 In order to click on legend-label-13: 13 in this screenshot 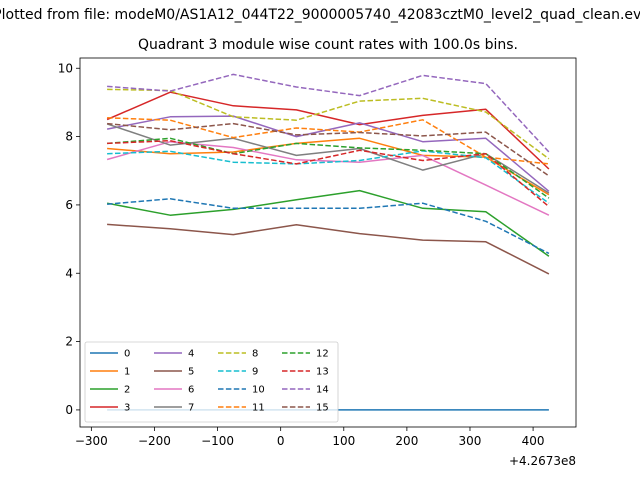, I will do `click(322, 372)`.